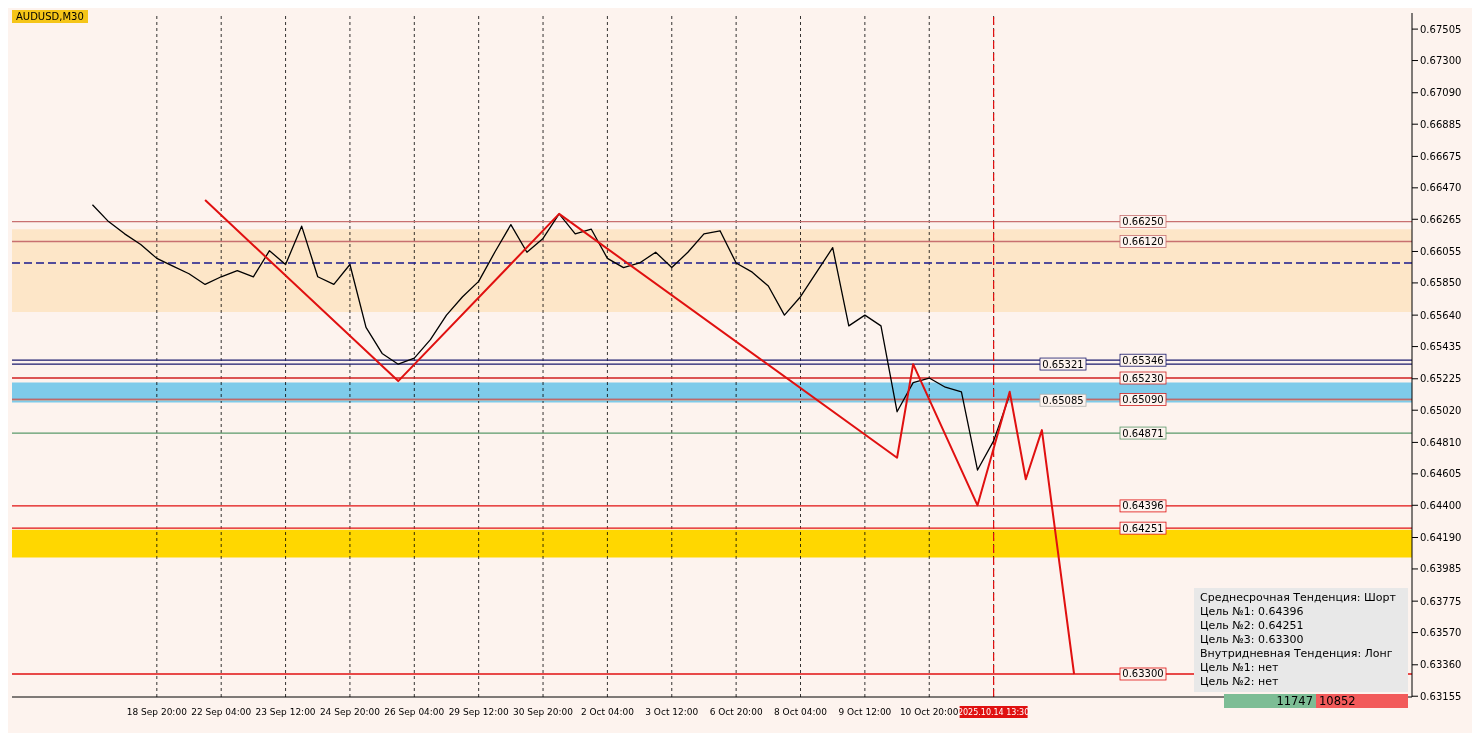  I want to click on x-tick-label: 23 Sep 12:00, so click(285, 712).